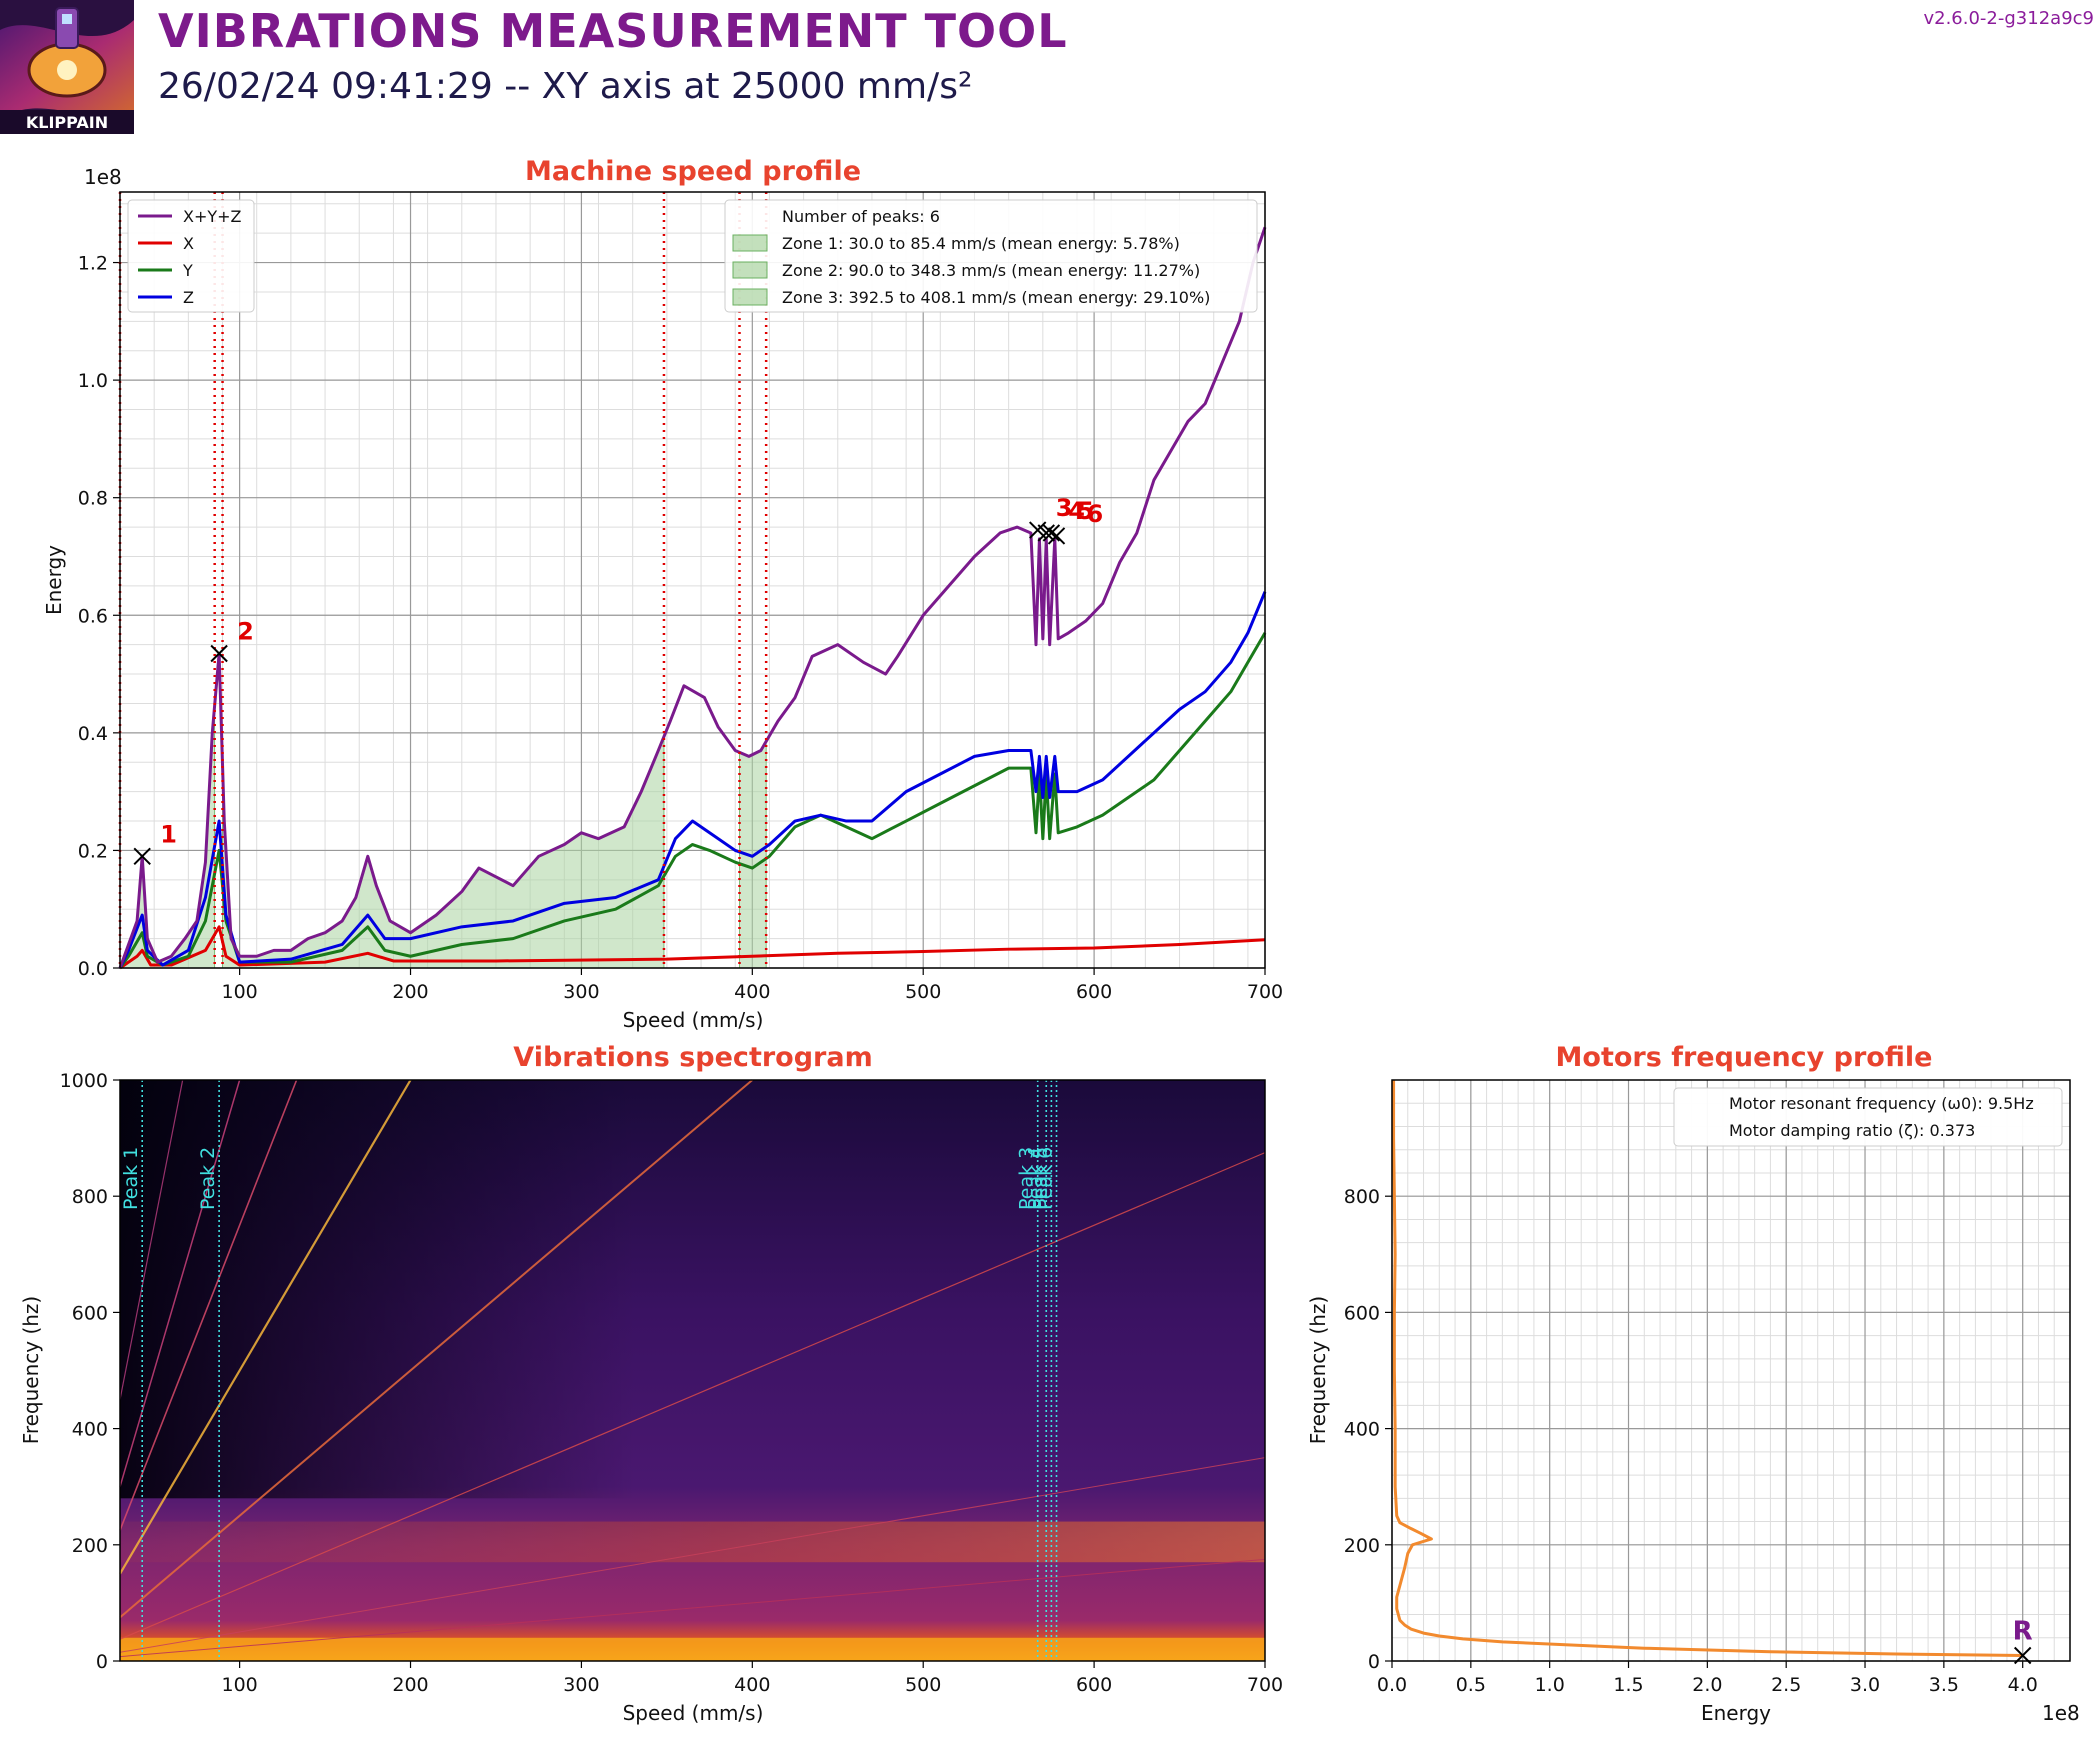 This screenshot has height=1740, width=2100. Describe the element at coordinates (692, 1542) in the screenshot. I see `spectrogram-band` at that location.